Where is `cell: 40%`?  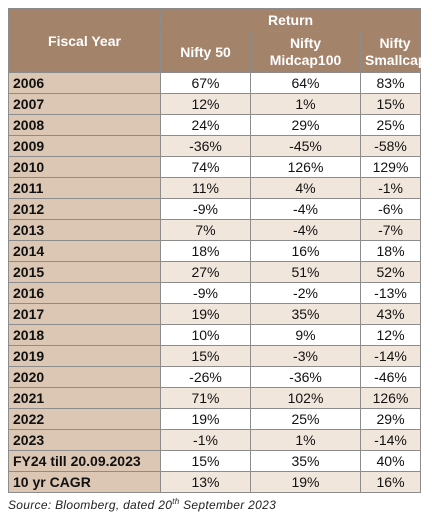
cell: 40% is located at coordinates (390, 461).